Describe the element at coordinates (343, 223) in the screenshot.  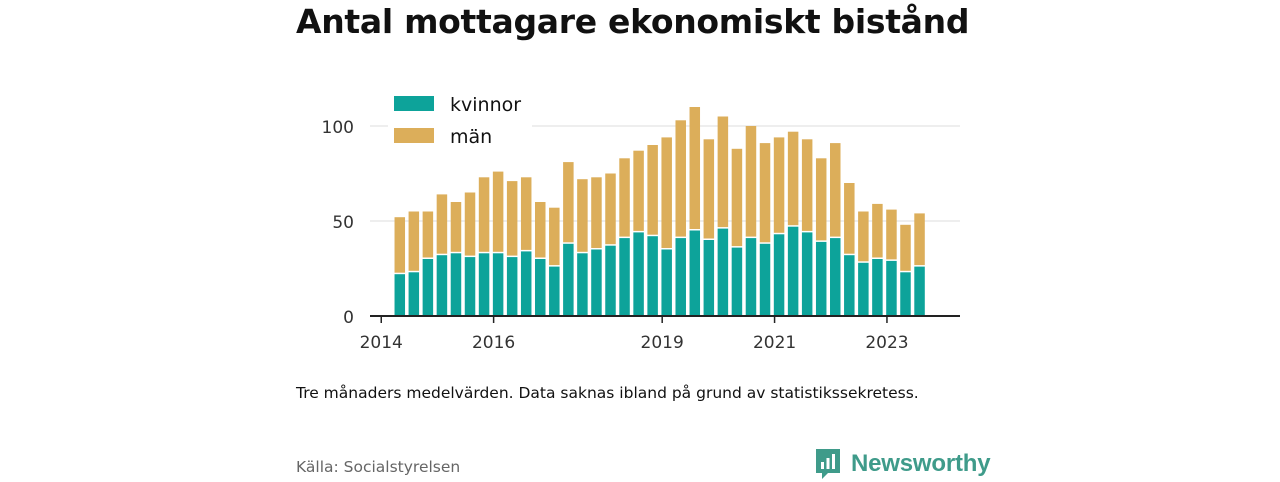
I see `y-tick-label: 50` at that location.